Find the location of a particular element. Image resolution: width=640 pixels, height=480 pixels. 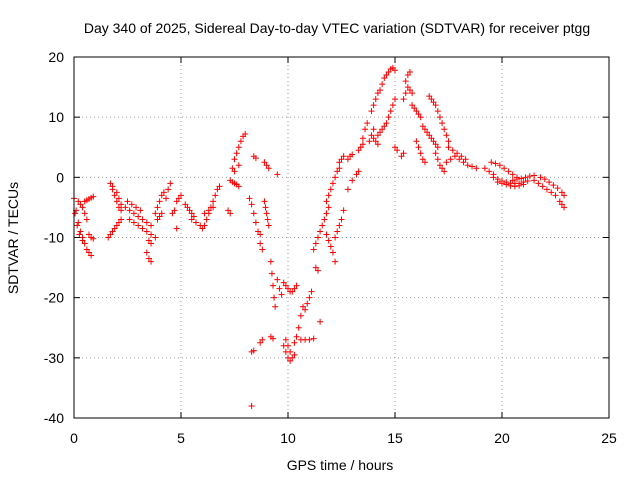

x-tick-label: 20 is located at coordinates (502, 438).